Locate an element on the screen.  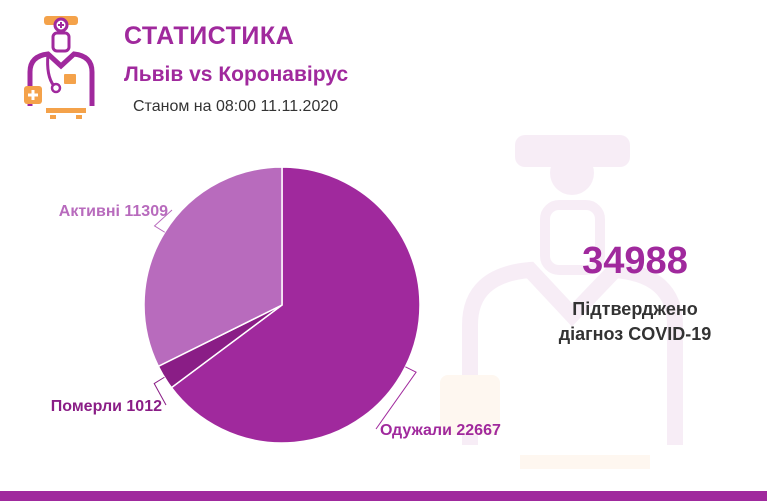
page-title: СТАТИСТИКА is located at coordinates (209, 36).